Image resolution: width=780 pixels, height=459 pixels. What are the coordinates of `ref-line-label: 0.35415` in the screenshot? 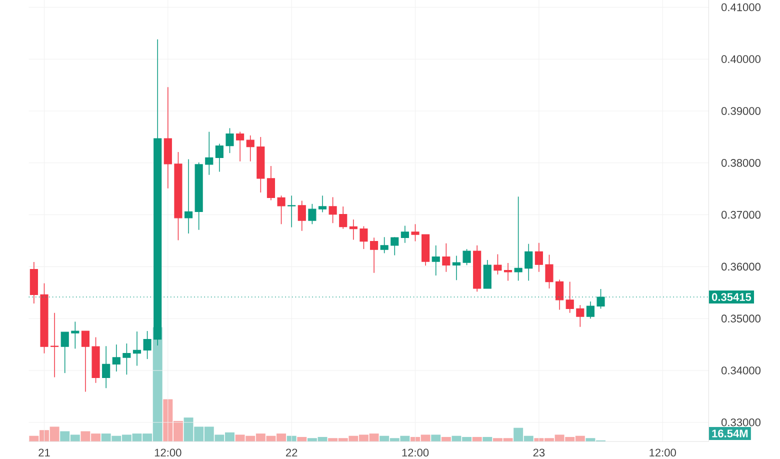 It's located at (732, 297).